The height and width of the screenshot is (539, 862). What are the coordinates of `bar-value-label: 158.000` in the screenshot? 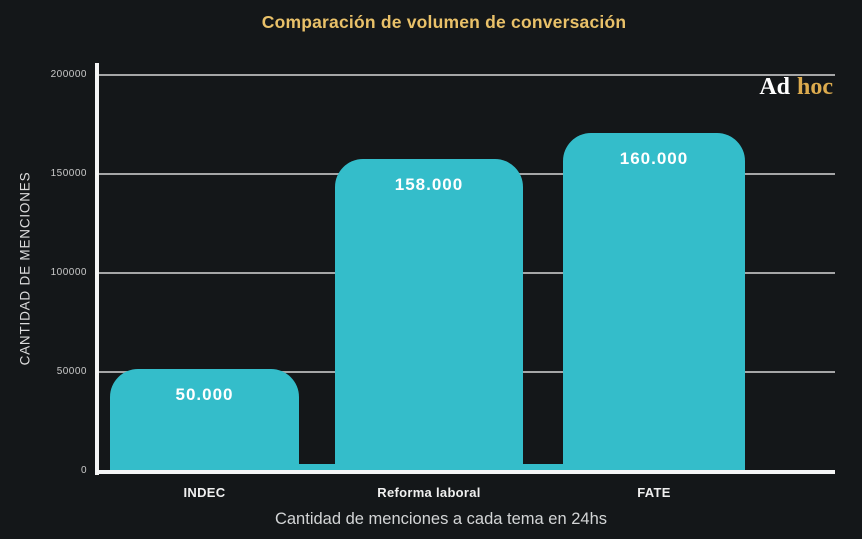 It's located at (429, 184).